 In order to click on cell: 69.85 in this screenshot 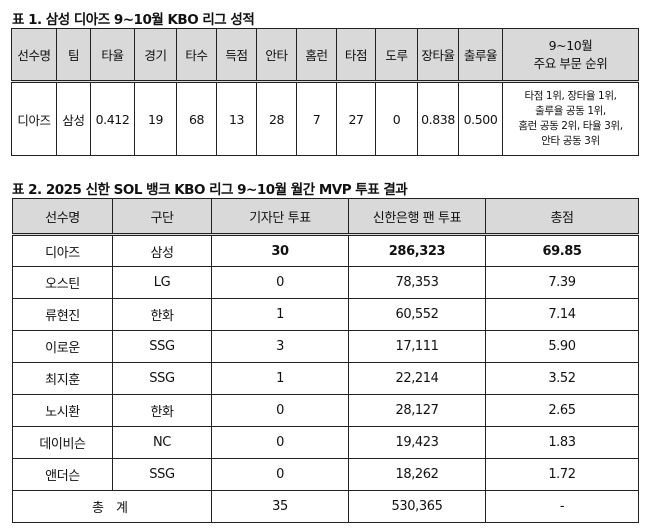, I will do `click(562, 250)`.